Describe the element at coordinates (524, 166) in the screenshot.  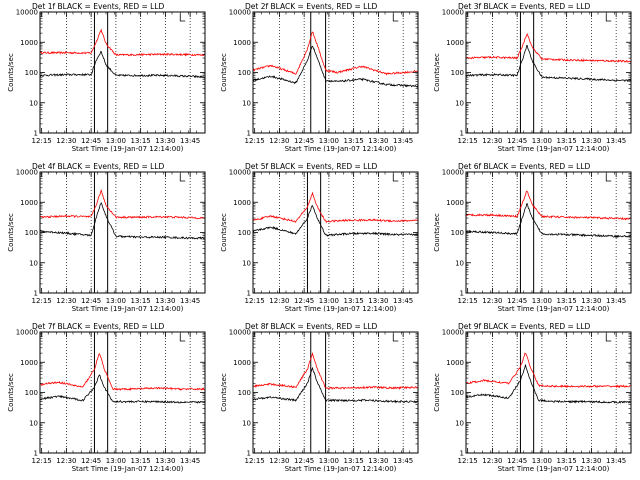
I see `chart-title: Det 6f BLACK = Events, RED = LLD` at that location.